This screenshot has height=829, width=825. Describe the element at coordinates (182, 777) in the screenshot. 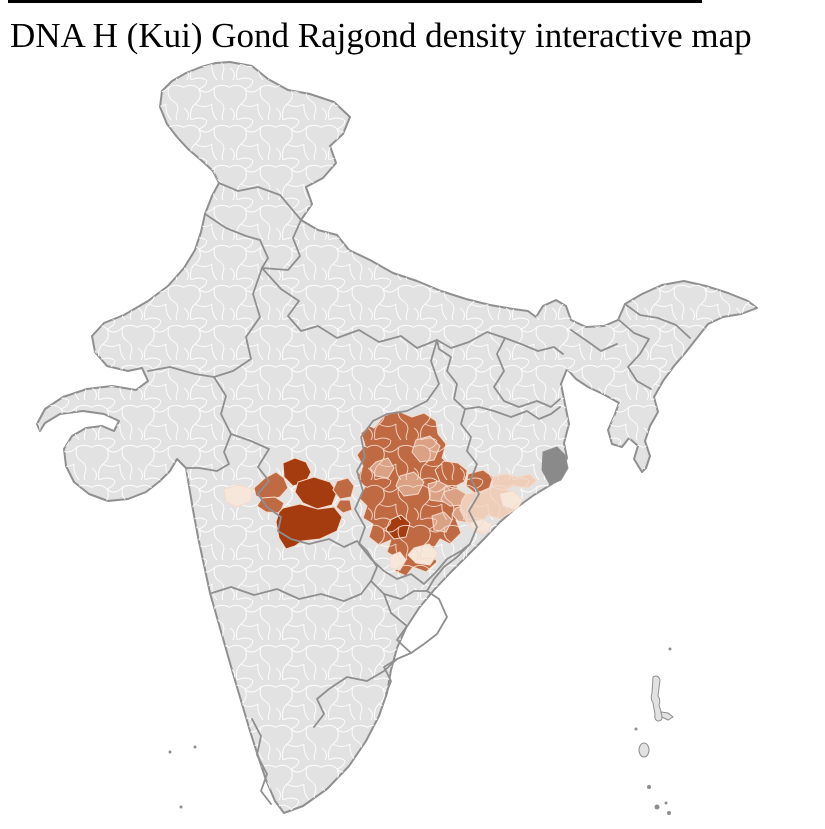

I see `lakshadweep-islands` at that location.